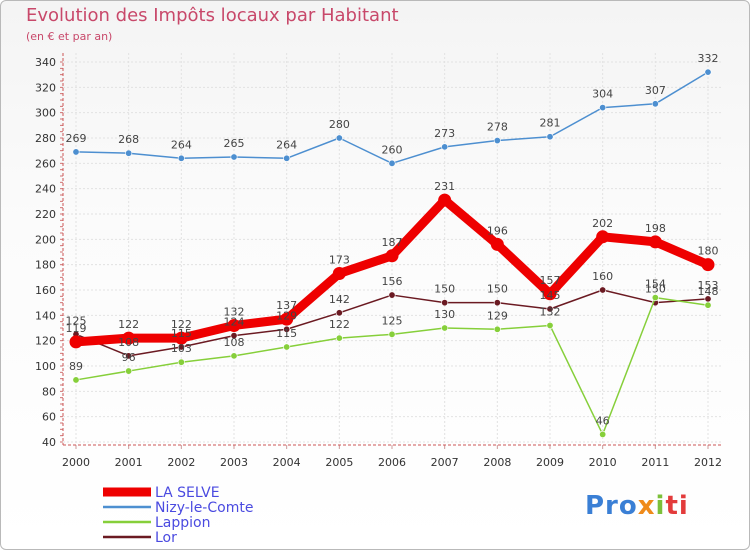 Image resolution: width=750 pixels, height=550 pixels. I want to click on data-label-lappion: 125, so click(392, 320).